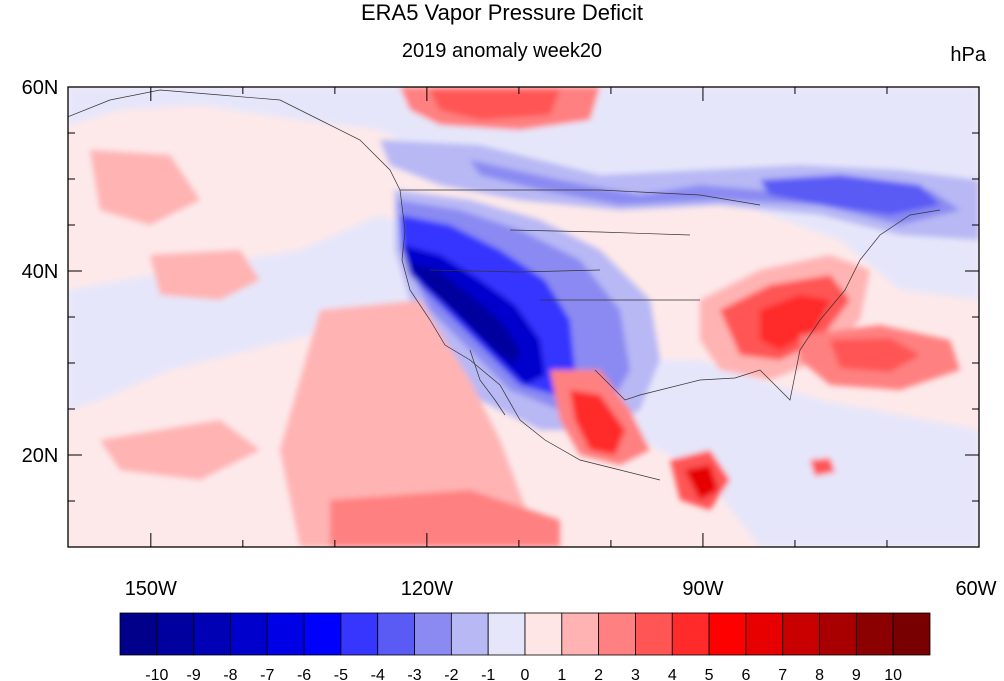 The height and width of the screenshot is (681, 1004). What do you see at coordinates (822, 467) in the screenshot?
I see `field-red-atlantic-small` at bounding box center [822, 467].